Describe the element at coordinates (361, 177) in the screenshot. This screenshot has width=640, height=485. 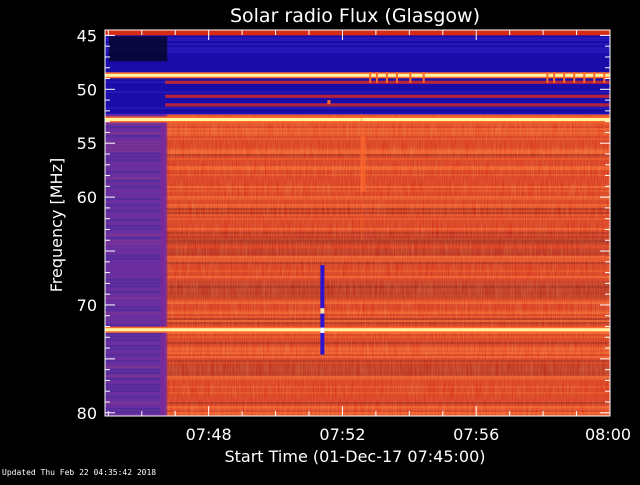
I see `faint-vertical-line` at that location.